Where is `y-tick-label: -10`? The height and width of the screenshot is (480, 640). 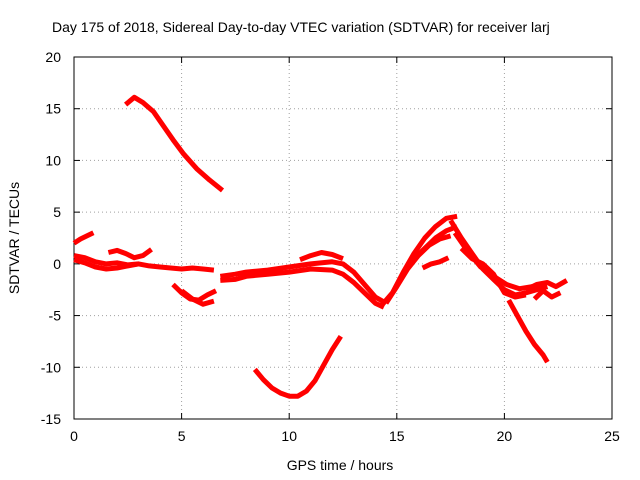 y-tick-label: -10 is located at coordinates (51, 367).